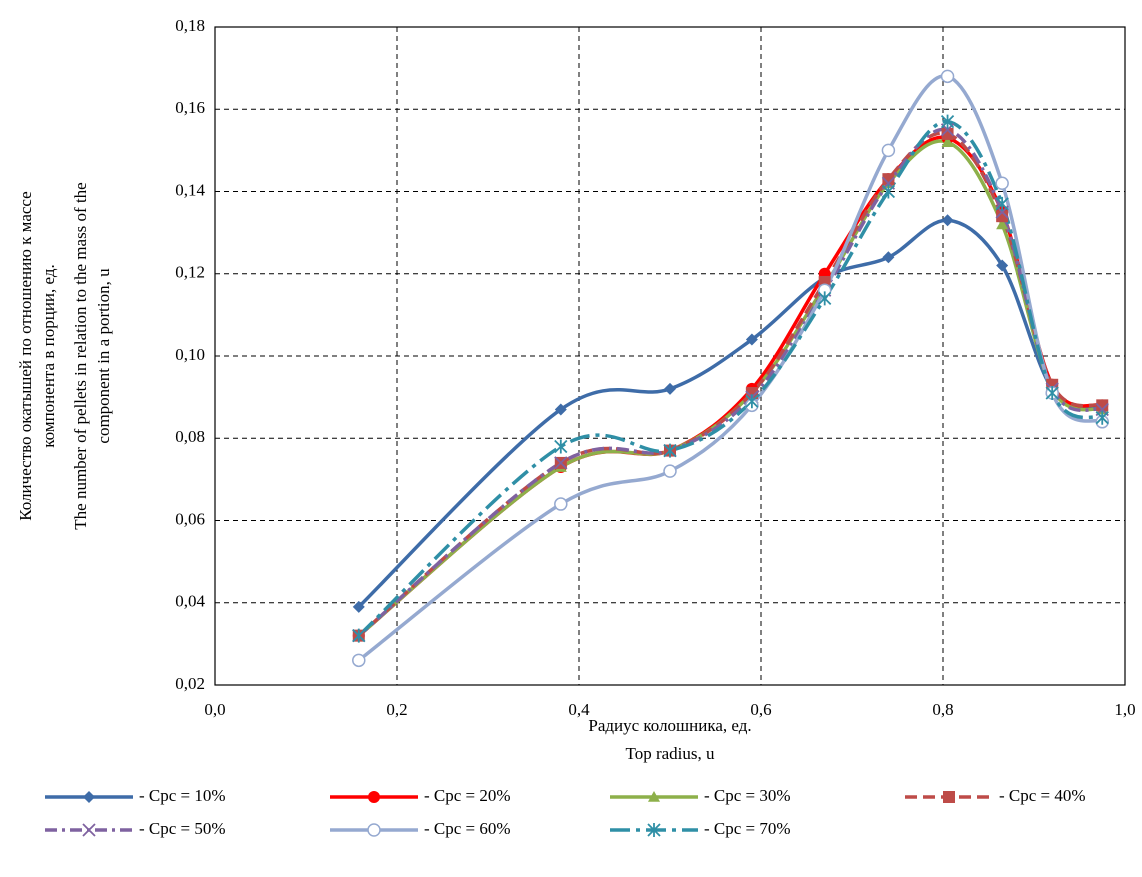 Image resolution: width=1142 pixels, height=877 pixels. What do you see at coordinates (942, 709) in the screenshot?
I see `x-tick-label: 0,8` at bounding box center [942, 709].